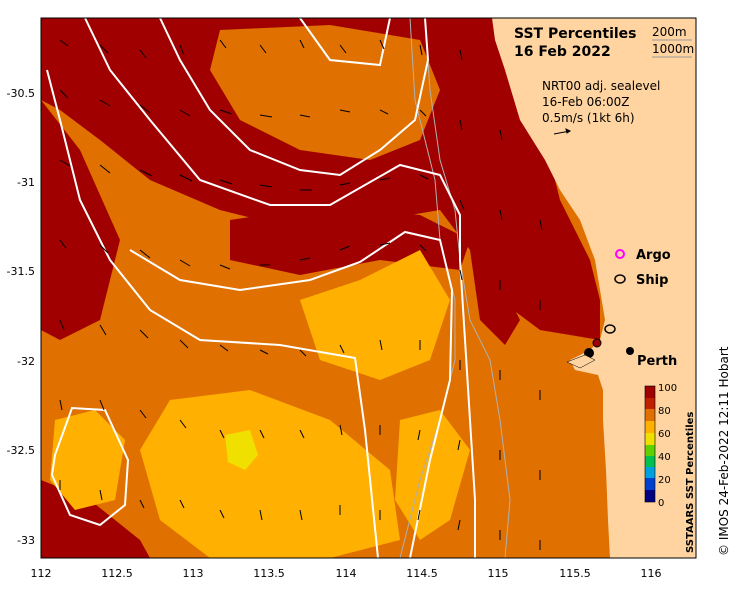 The height and width of the screenshot is (592, 740). What do you see at coordinates (498, 573) in the screenshot?
I see `lon-tick-115: 115` at bounding box center [498, 573].